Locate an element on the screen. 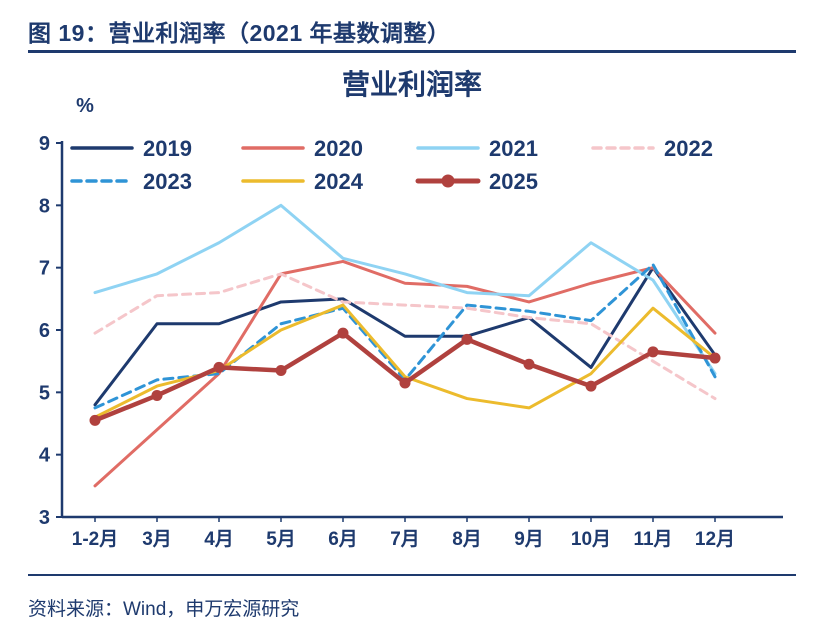 This screenshot has width=824, height=642. legend-item-2023: 2023 is located at coordinates (131, 181).